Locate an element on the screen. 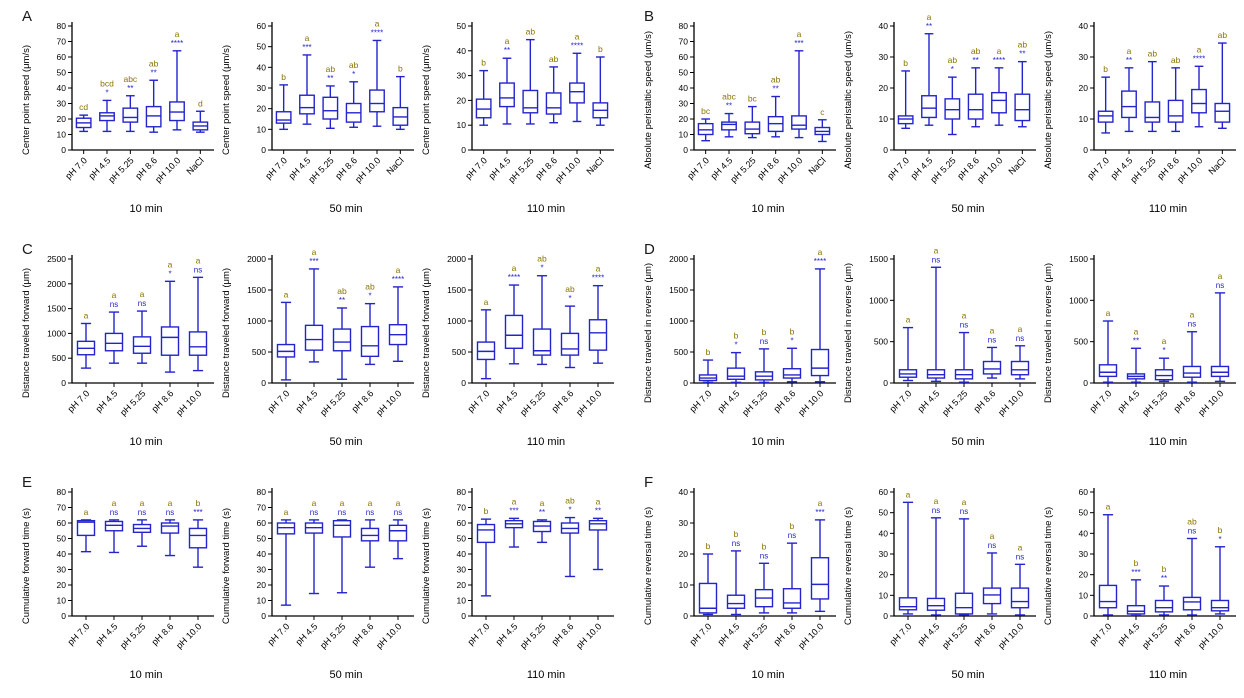  group-letter: bc is located at coordinates (706, 111).